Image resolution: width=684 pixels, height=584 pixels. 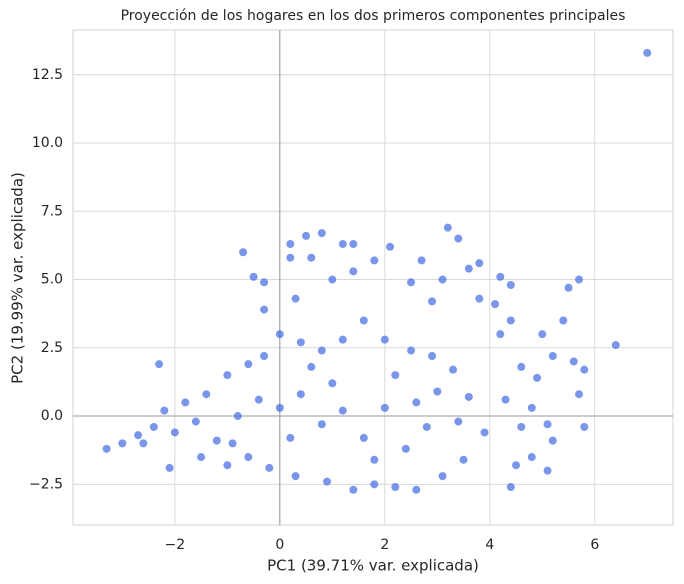 I want to click on x-tick-label: 0, so click(x=279, y=545).